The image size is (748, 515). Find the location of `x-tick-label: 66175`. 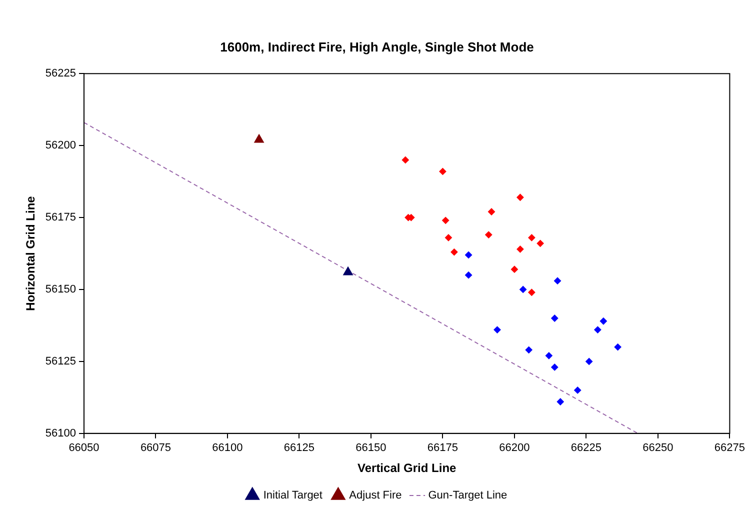

x-tick-label: 66175 is located at coordinates (442, 448).